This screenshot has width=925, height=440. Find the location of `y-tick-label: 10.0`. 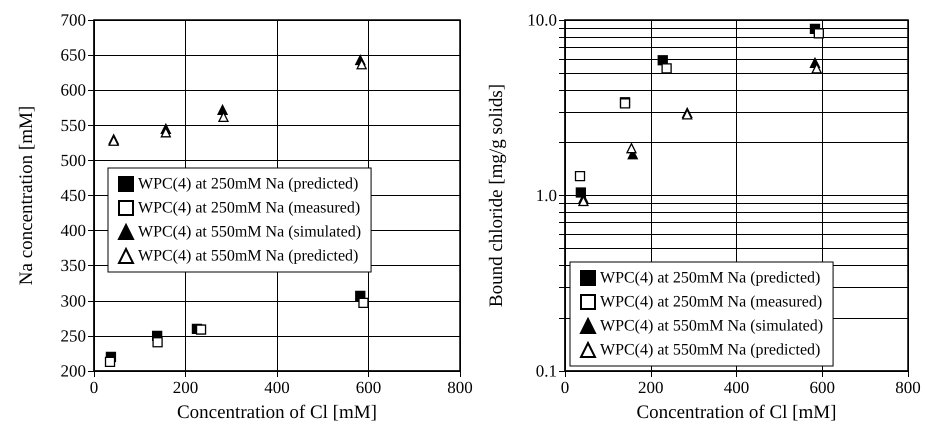

y-tick-label: 10.0 is located at coordinates (542, 20).